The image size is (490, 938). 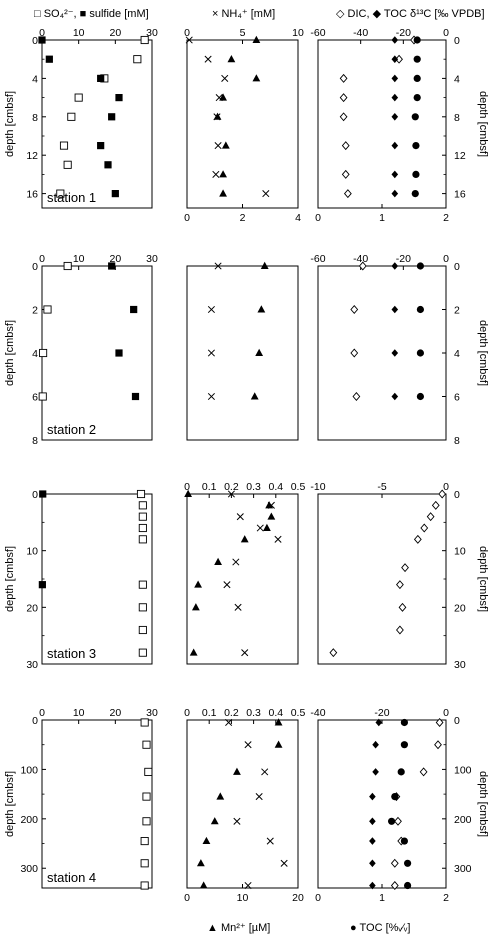 What do you see at coordinates (446, 487) in the screenshot?
I see `station3-col3-top-tick-label: 0` at bounding box center [446, 487].